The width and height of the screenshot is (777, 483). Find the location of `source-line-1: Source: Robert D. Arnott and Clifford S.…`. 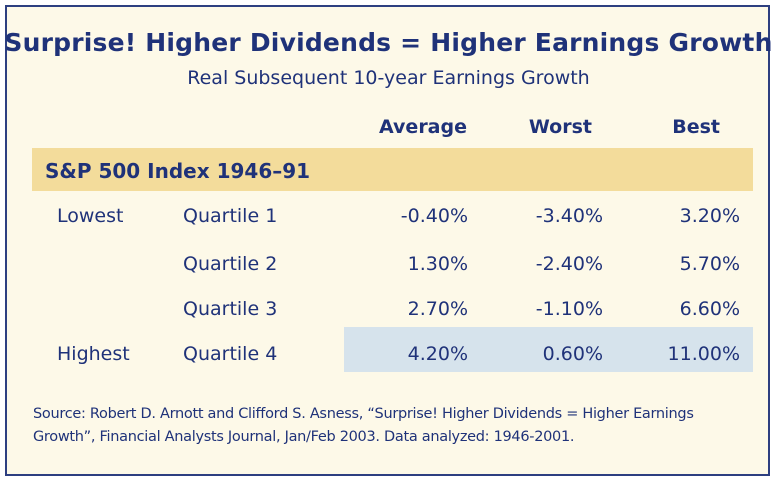

source-line-1: Source: Robert D. Arnott and Clifford S.… is located at coordinates (363, 414).